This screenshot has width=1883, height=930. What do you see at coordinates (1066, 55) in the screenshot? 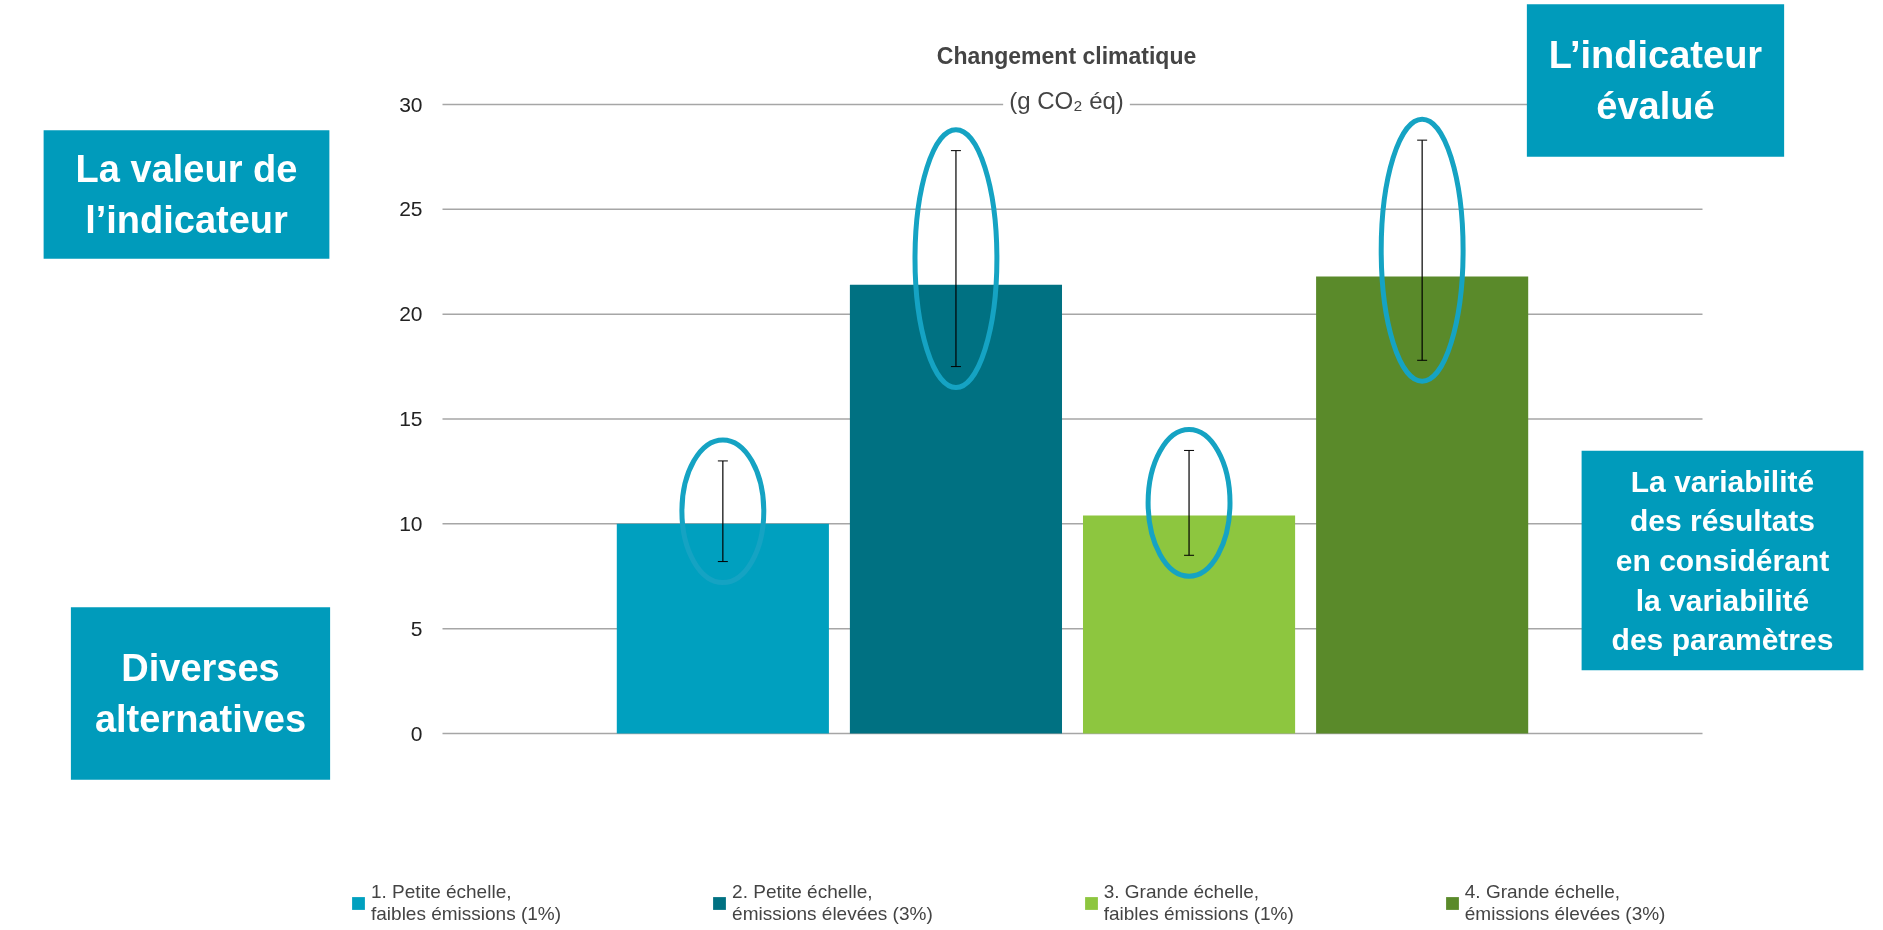
I see `chart-title: Changement climatique` at bounding box center [1066, 55].